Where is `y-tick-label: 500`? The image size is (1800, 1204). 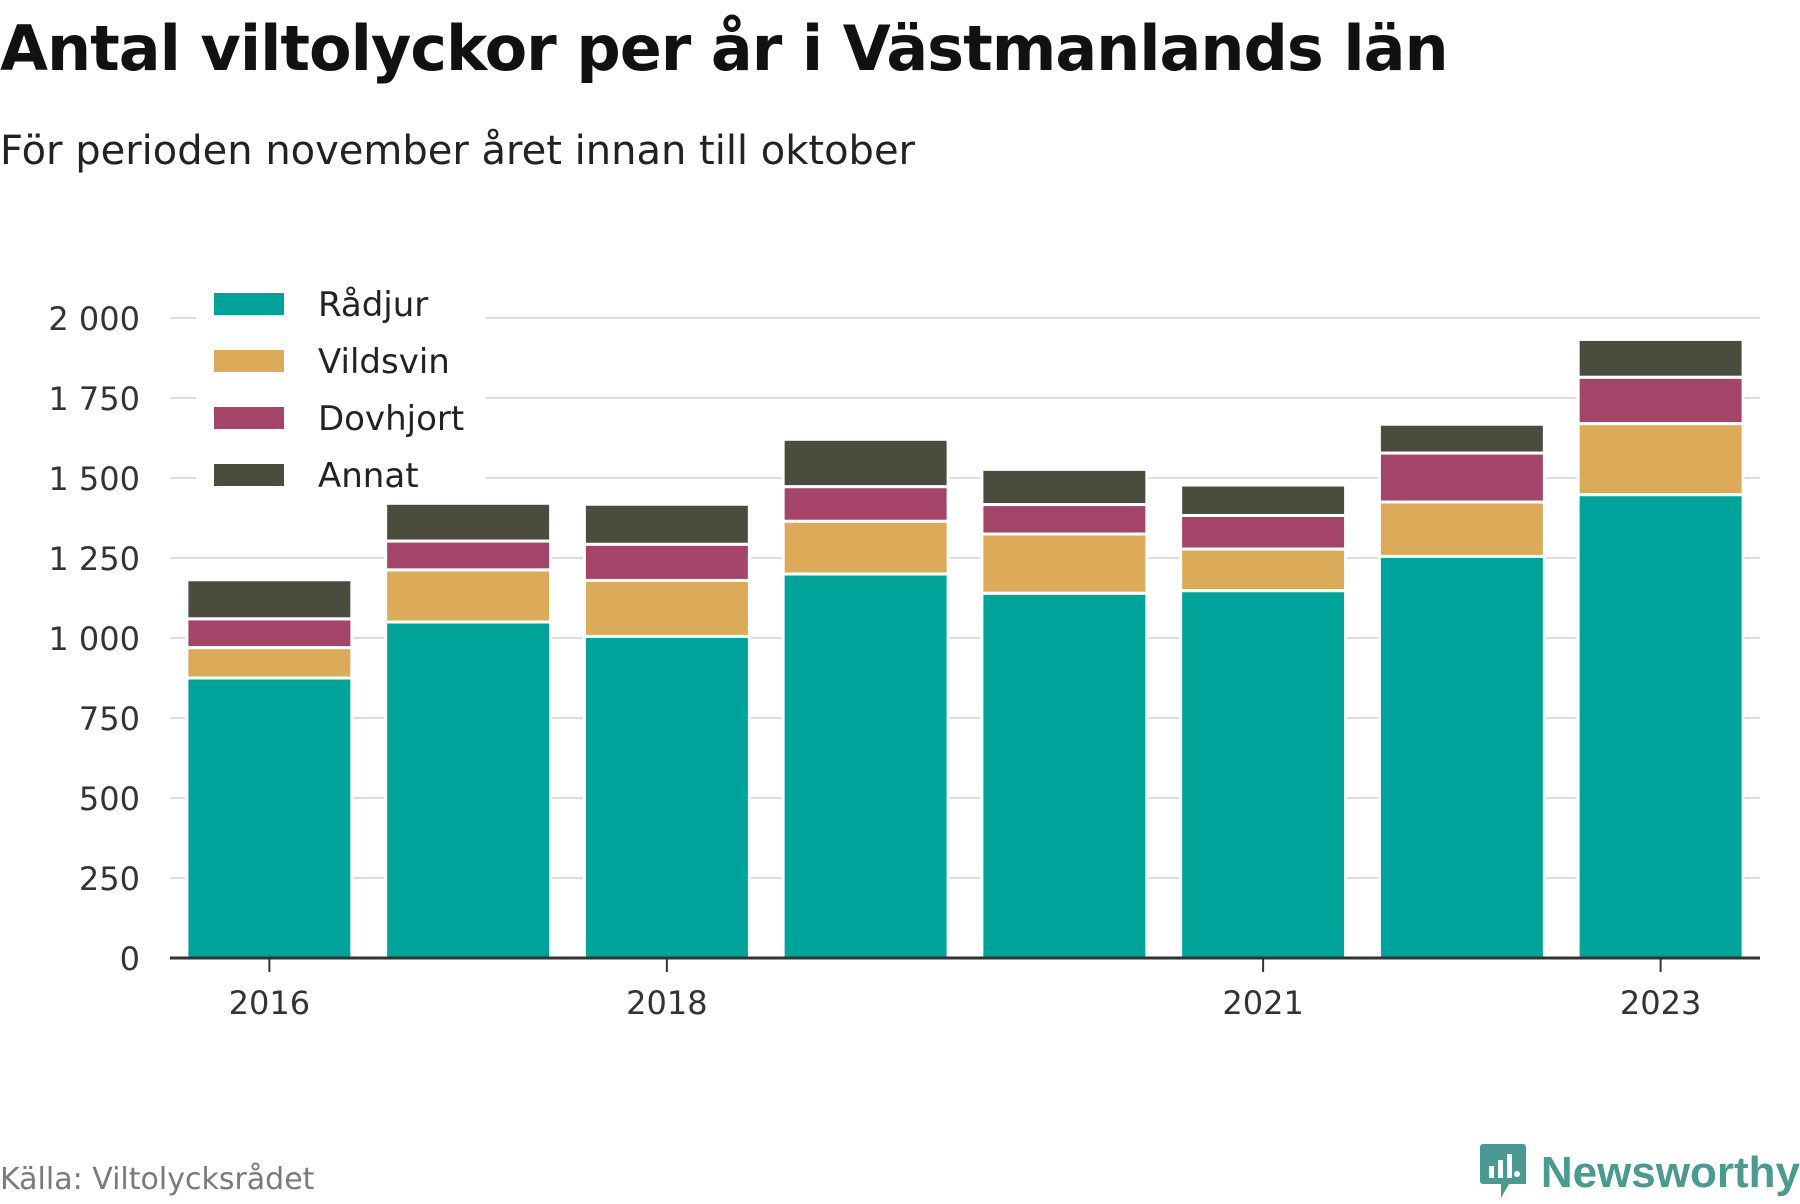 y-tick-label: 500 is located at coordinates (109, 799).